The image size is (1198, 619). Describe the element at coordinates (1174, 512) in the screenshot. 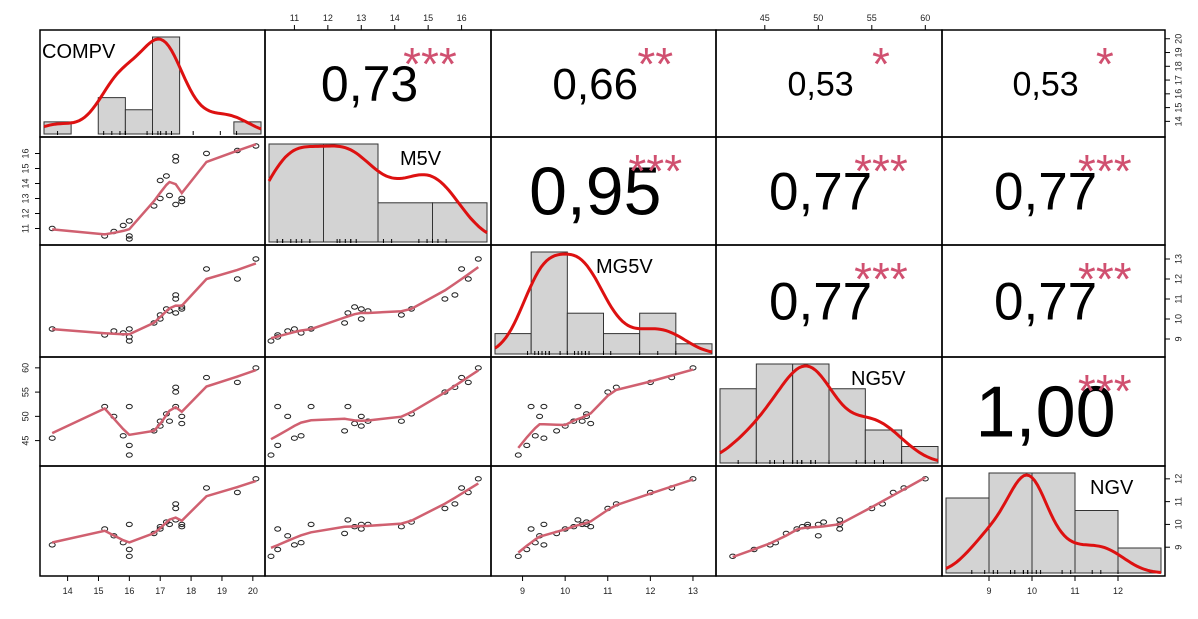

I see `y-axis-right-NGV: 9 10 11 12` at that location.